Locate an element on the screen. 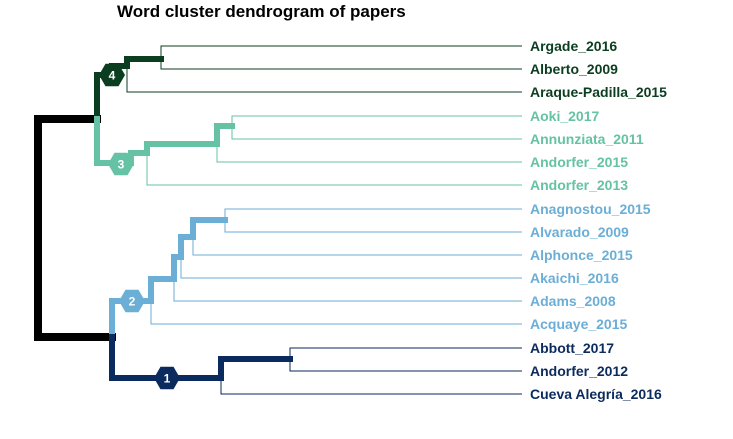 This screenshot has height=439, width=733. cluster-badge-3: 3 is located at coordinates (121, 164).